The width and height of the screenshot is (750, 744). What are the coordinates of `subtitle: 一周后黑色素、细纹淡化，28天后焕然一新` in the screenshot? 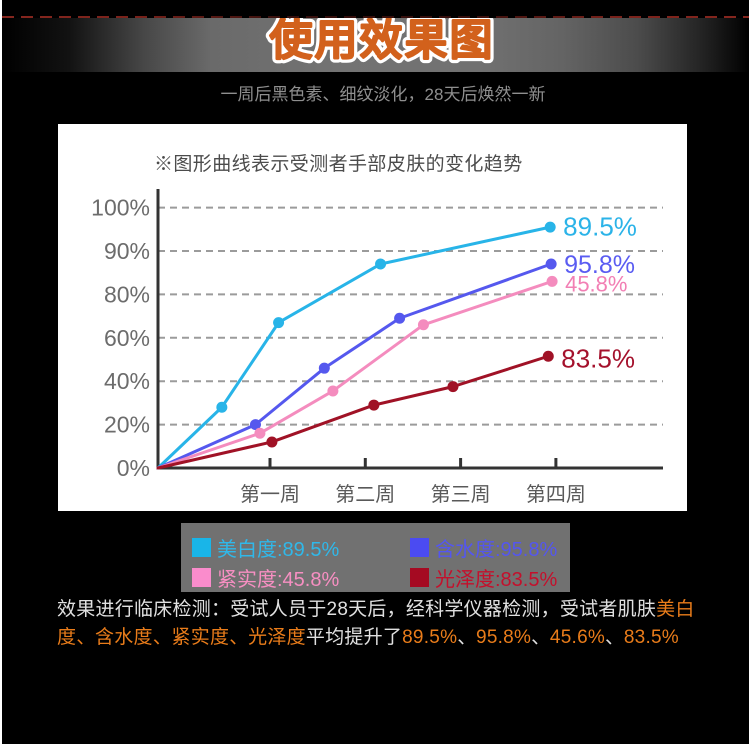 It's located at (383, 94).